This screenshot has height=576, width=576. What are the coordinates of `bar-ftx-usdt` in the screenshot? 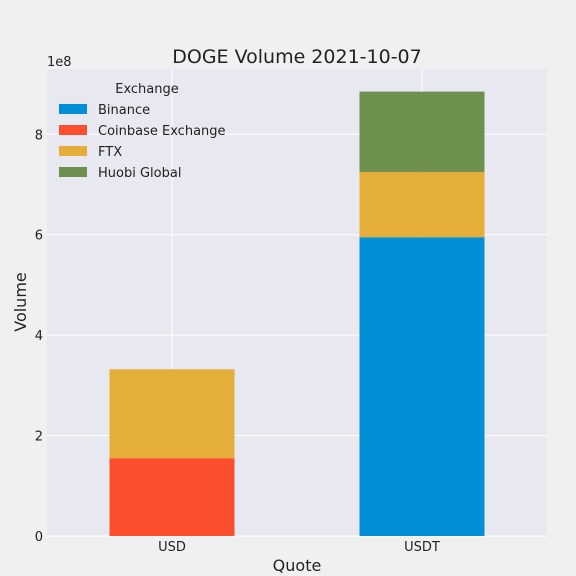 It's located at (422, 204).